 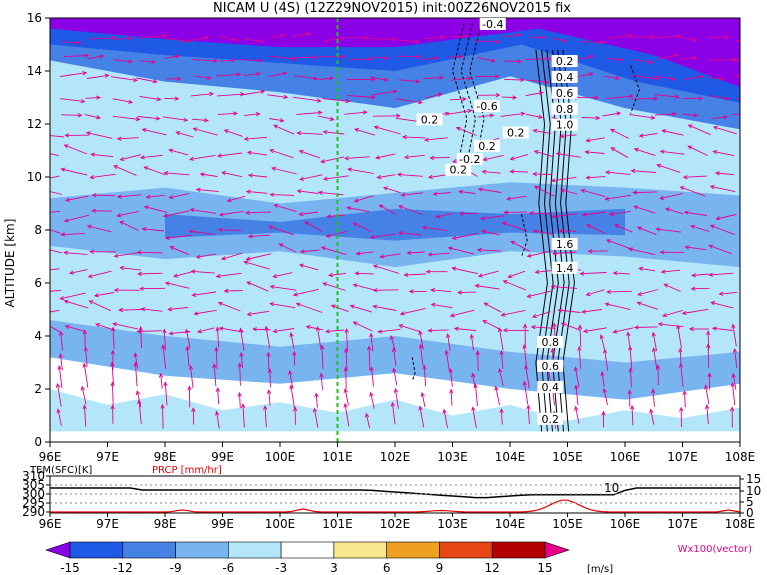 I want to click on contour-label: 0.8, so click(x=551, y=342).